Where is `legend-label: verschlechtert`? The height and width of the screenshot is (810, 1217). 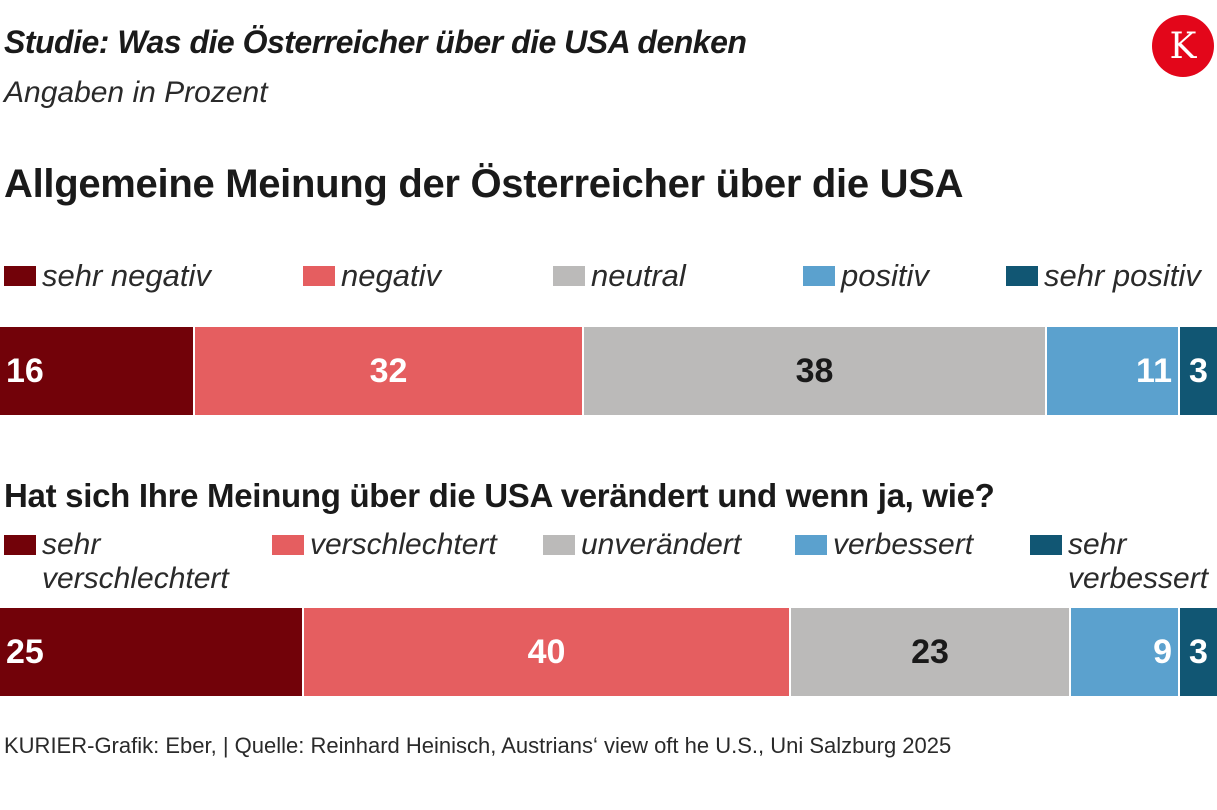
legend-label: verschlechtert is located at coordinates (403, 544).